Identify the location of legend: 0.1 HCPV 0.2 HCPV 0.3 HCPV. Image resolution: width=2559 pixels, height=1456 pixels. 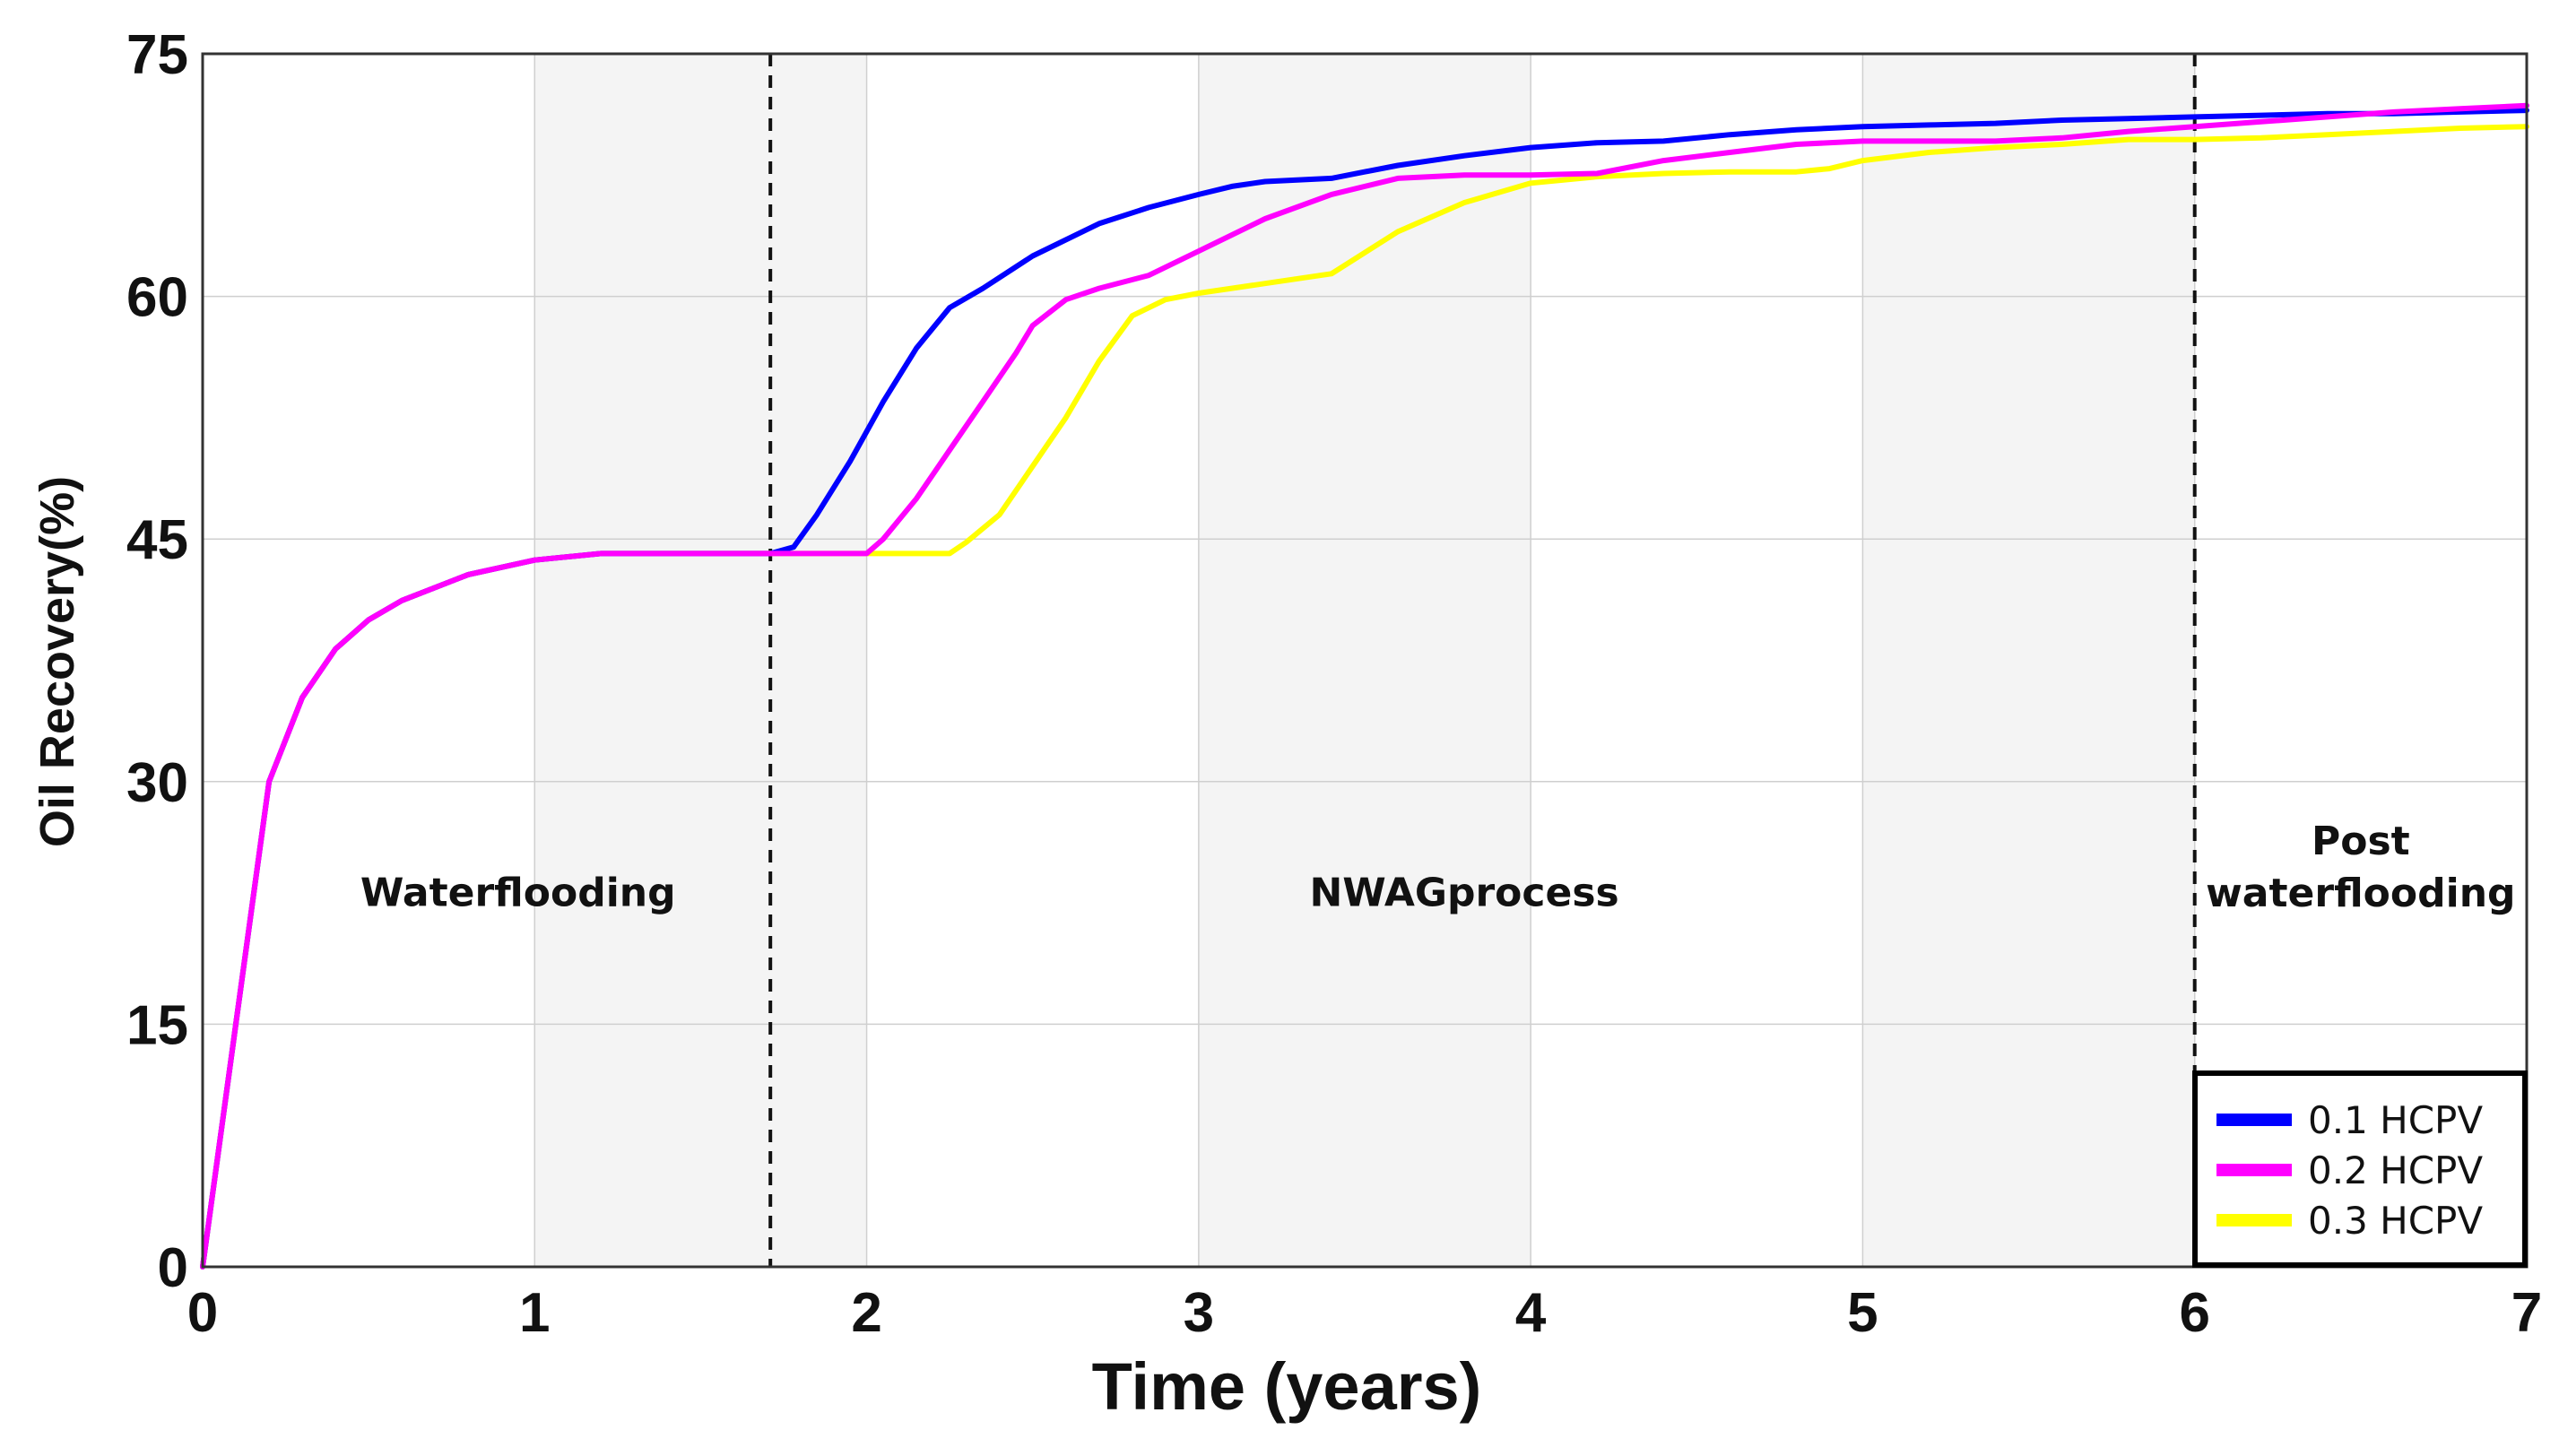
(2360, 1169).